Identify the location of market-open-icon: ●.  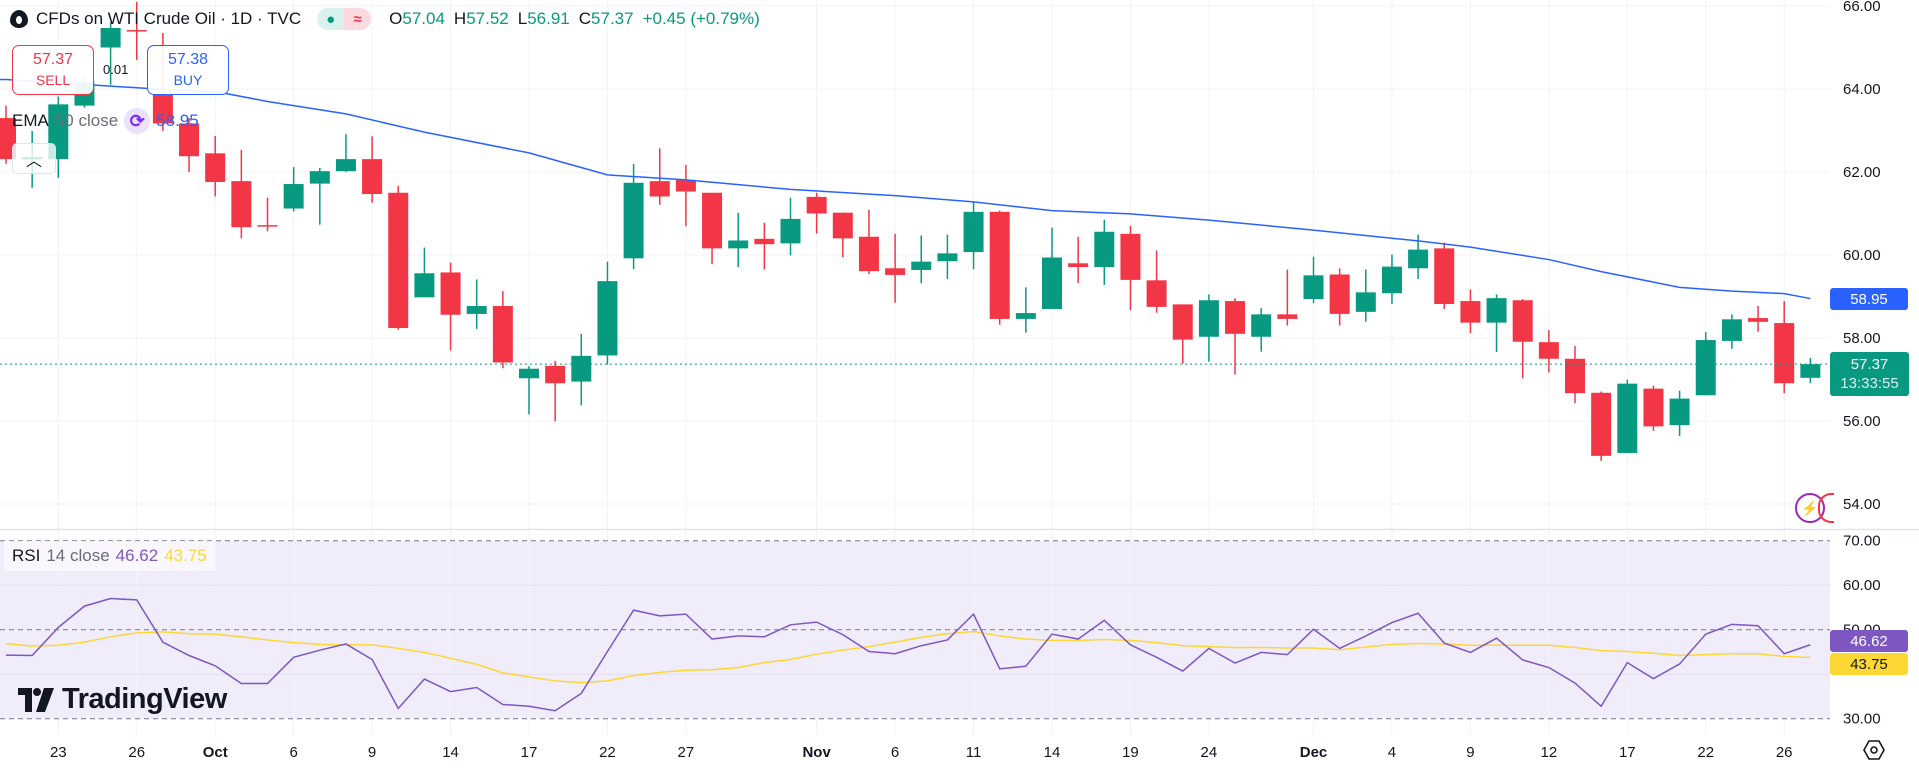
(331, 19).